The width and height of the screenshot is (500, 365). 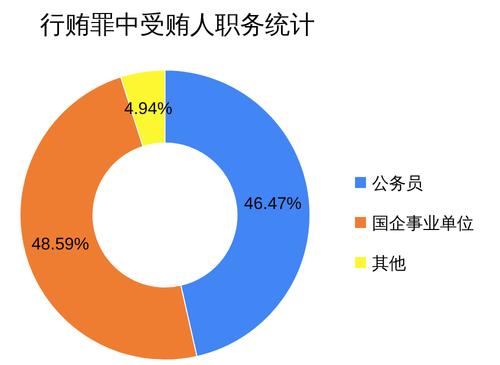 What do you see at coordinates (423, 223) in the screenshot?
I see `legend-label: 国企事业单位` at bounding box center [423, 223].